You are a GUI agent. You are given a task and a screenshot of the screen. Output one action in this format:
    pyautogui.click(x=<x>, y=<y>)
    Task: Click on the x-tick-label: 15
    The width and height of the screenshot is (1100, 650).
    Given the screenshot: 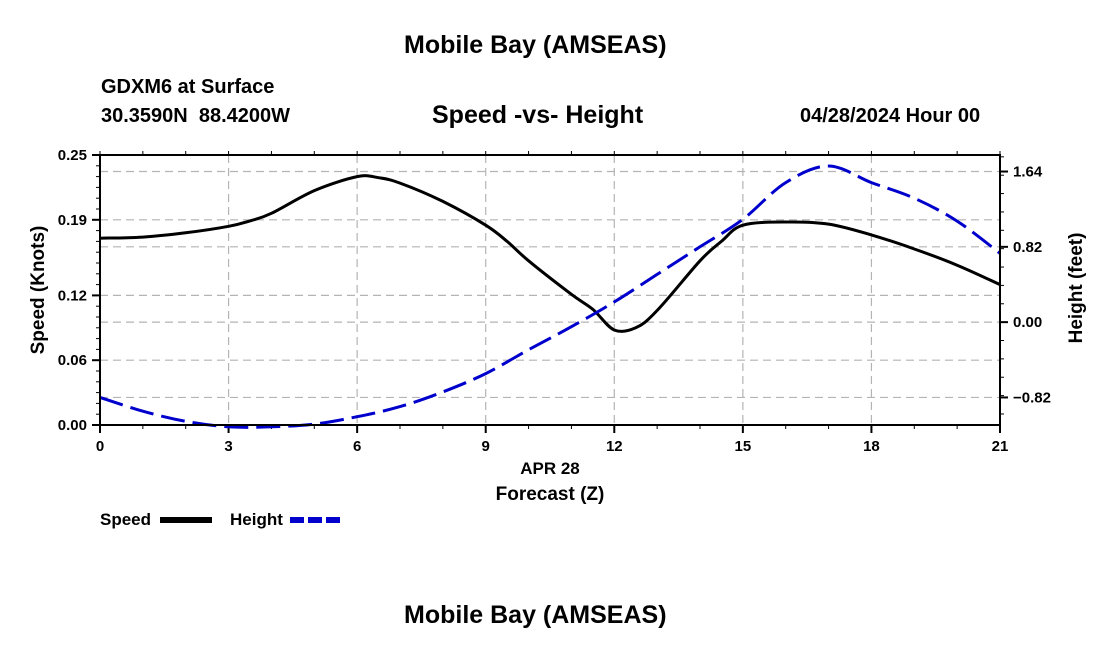 What is the action you would take?
    pyautogui.click(x=743, y=446)
    